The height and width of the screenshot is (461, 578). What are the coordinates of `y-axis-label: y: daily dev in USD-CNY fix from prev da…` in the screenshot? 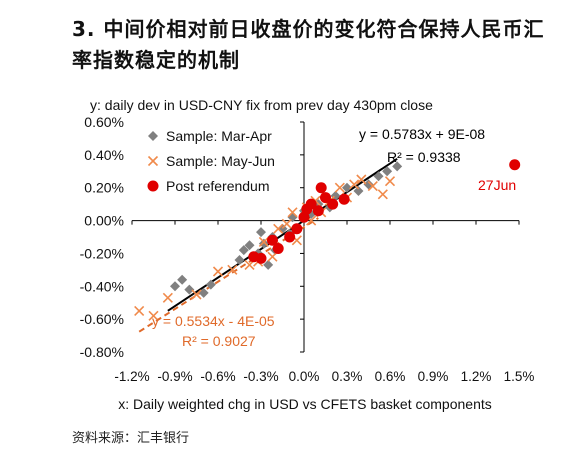 It's located at (261, 105).